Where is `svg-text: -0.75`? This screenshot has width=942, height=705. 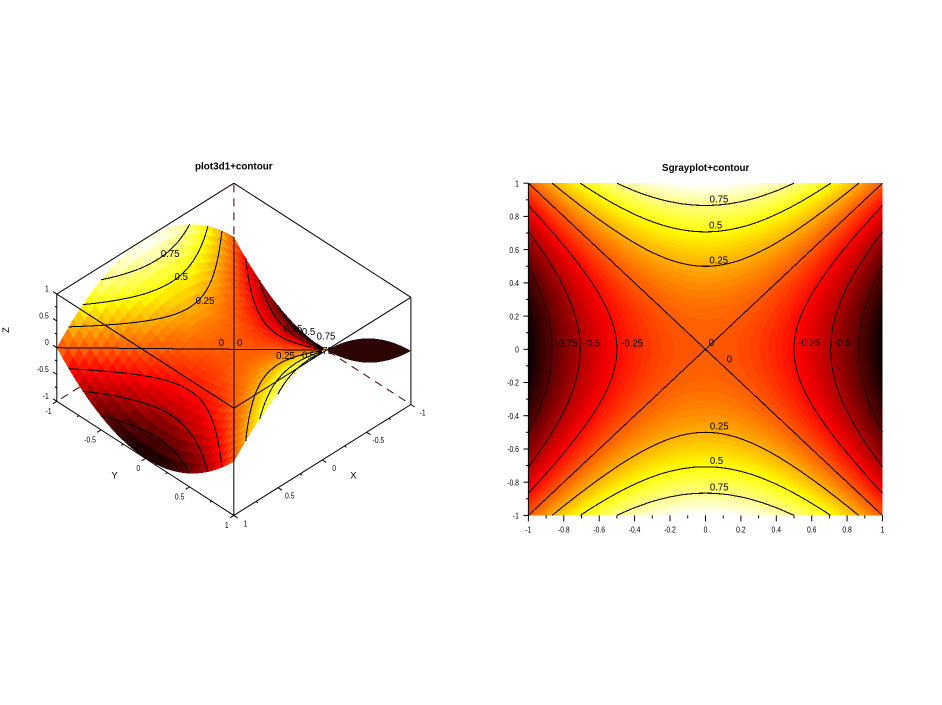
svg-text: -0.75 is located at coordinates (566, 344).